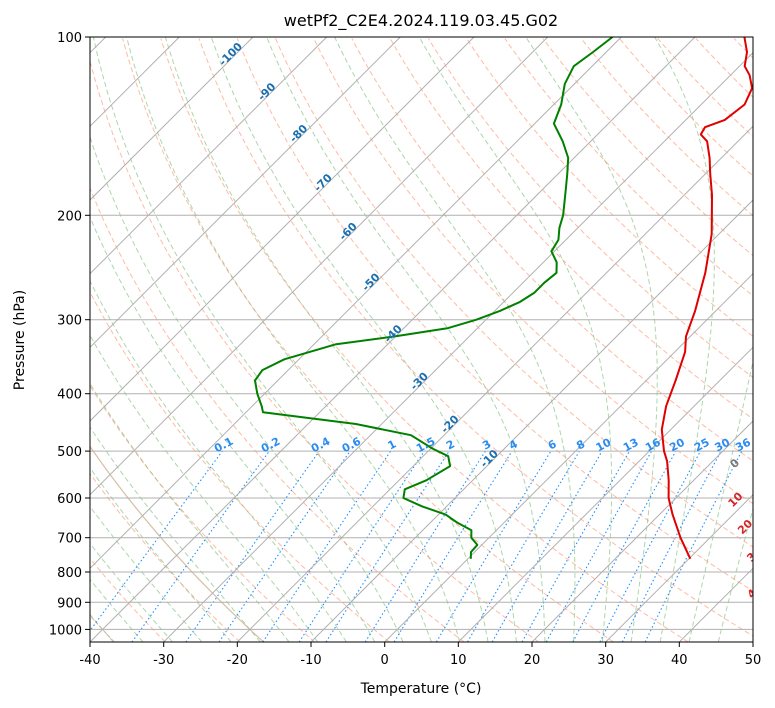 Image resolution: width=775 pixels, height=708 pixels. Describe the element at coordinates (89, 660) in the screenshot. I see `x-tick-label: -40` at that location.